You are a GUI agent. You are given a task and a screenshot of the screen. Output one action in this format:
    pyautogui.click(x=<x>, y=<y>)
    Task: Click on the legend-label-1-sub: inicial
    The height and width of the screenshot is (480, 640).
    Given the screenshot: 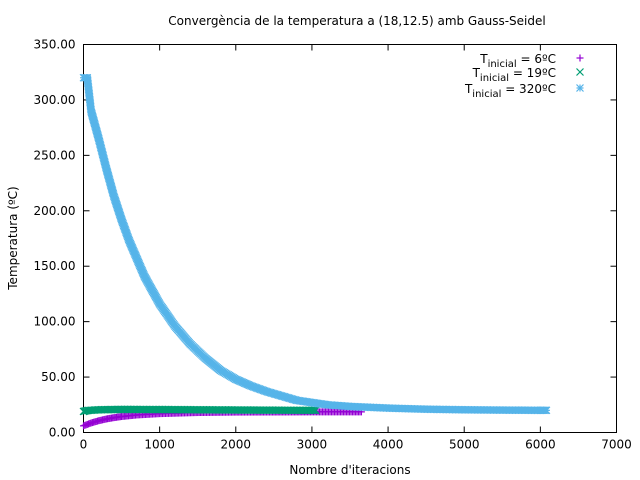 What is the action you would take?
    pyautogui.click(x=502, y=64)
    